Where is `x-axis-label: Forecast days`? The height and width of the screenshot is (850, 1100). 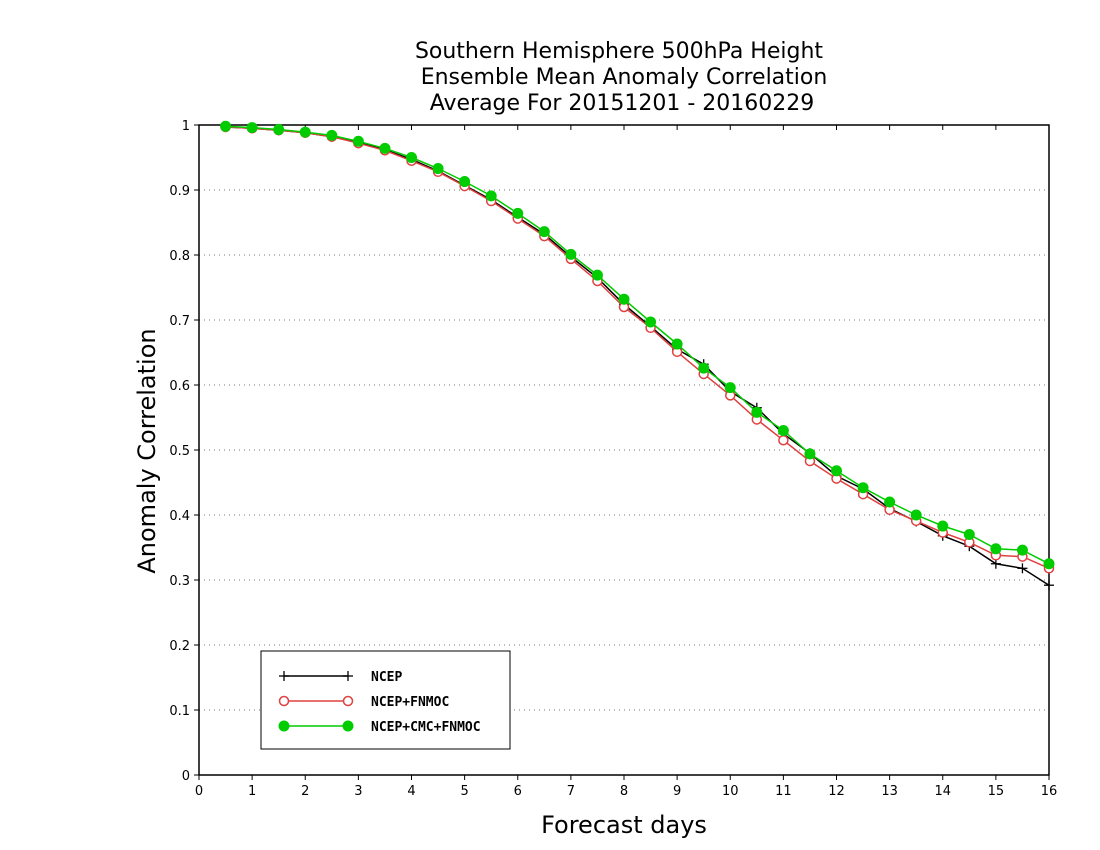 x-axis-label: Forecast days is located at coordinates (624, 825).